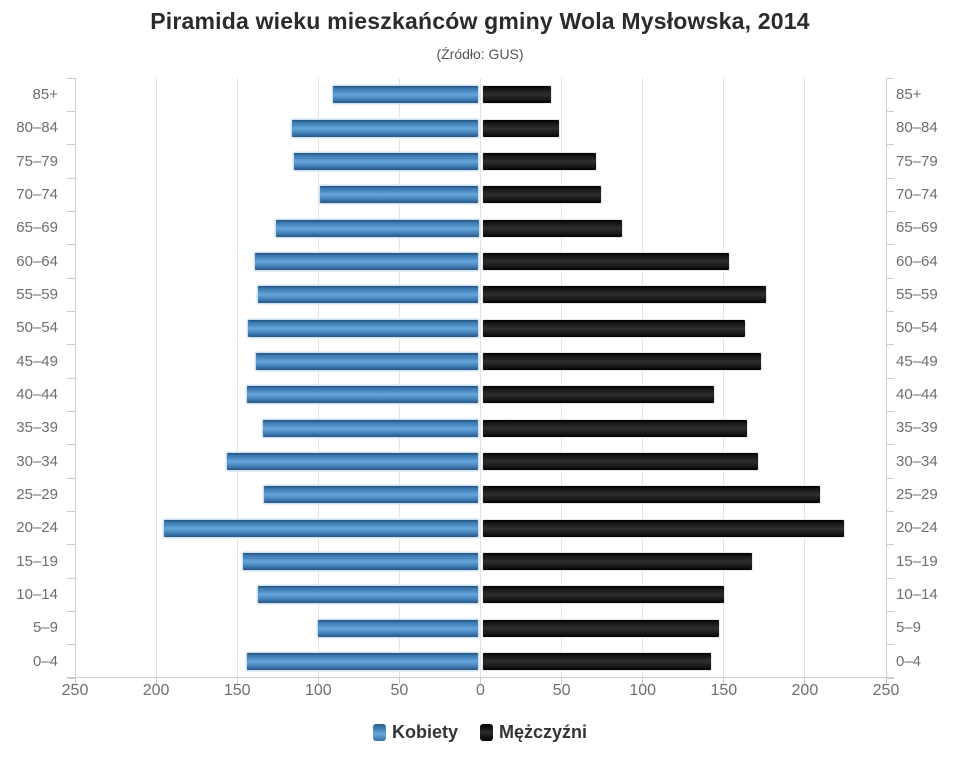 The width and height of the screenshot is (960, 768). What do you see at coordinates (480, 690) in the screenshot?
I see `x-axis-tick-label: 0` at bounding box center [480, 690].